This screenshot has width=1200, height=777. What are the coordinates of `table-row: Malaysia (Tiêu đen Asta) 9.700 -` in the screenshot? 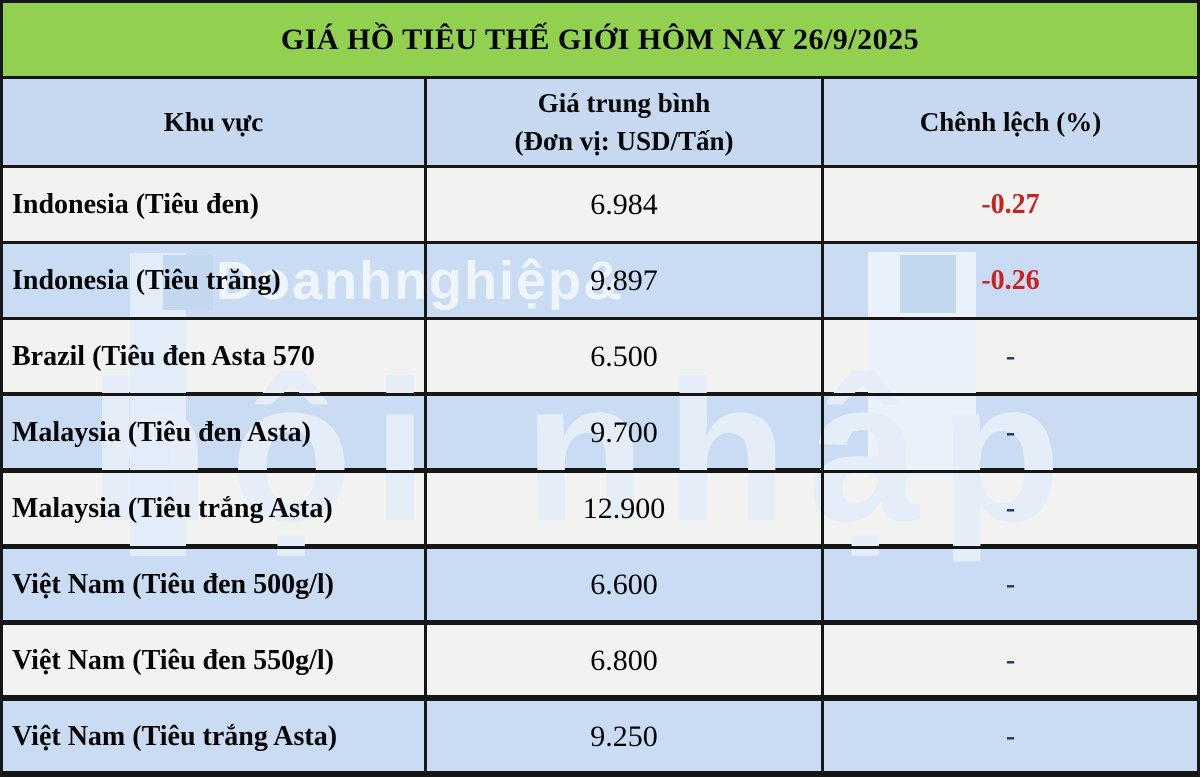 It's located at (600, 434).